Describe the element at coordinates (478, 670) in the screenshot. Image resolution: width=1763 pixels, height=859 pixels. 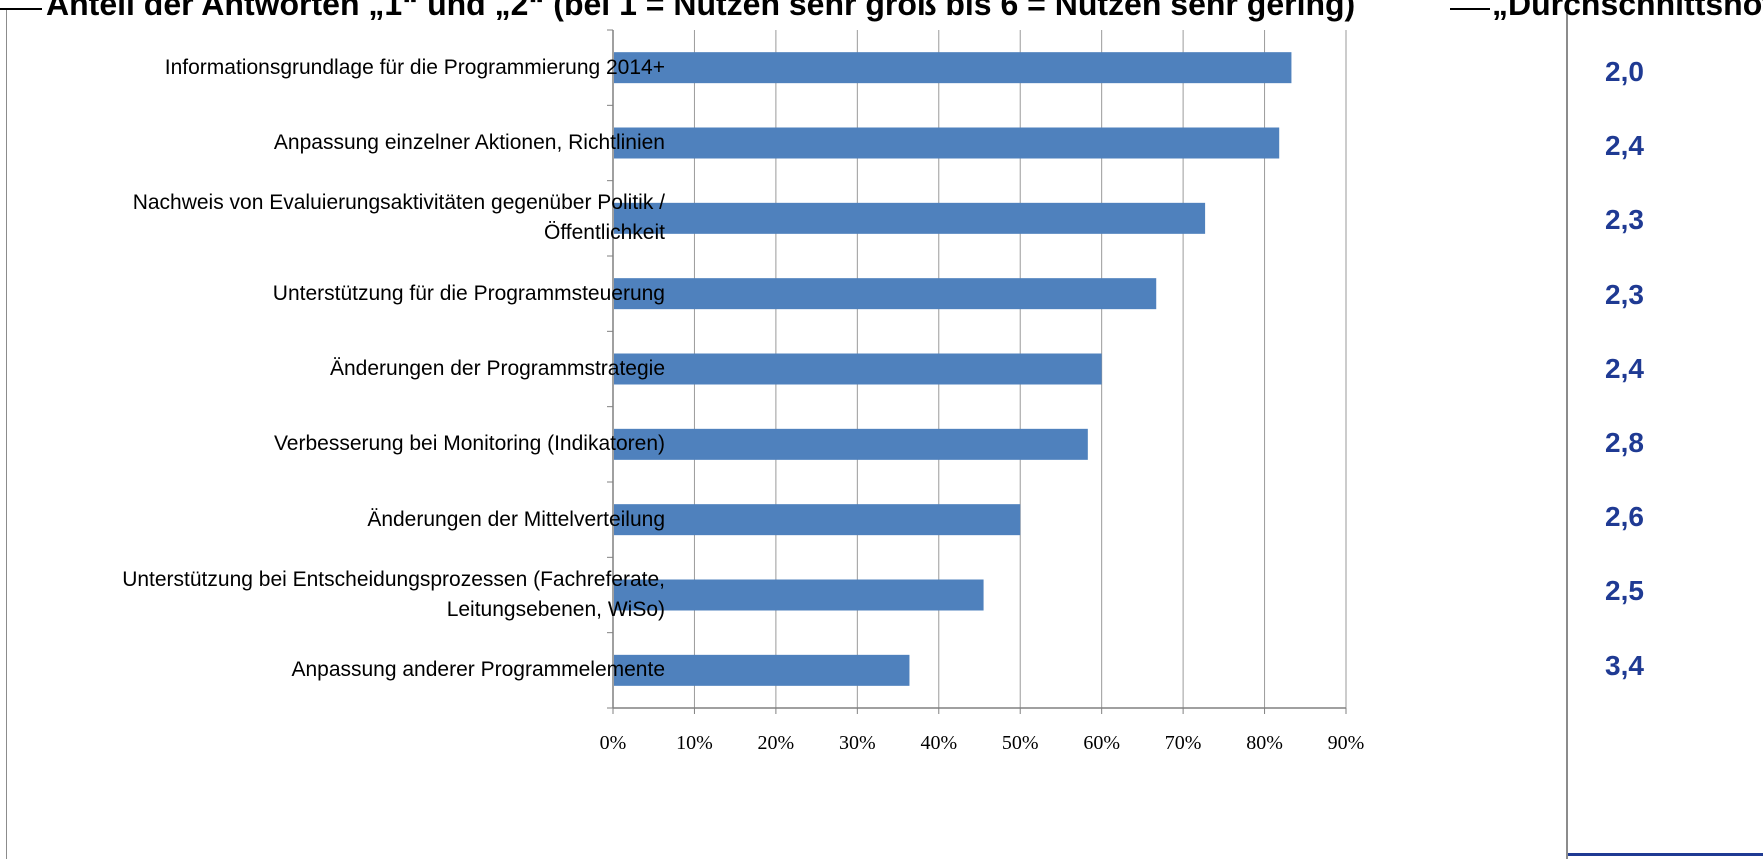
I see `category-label-line: Anpassung anderer Programmelemente` at that location.